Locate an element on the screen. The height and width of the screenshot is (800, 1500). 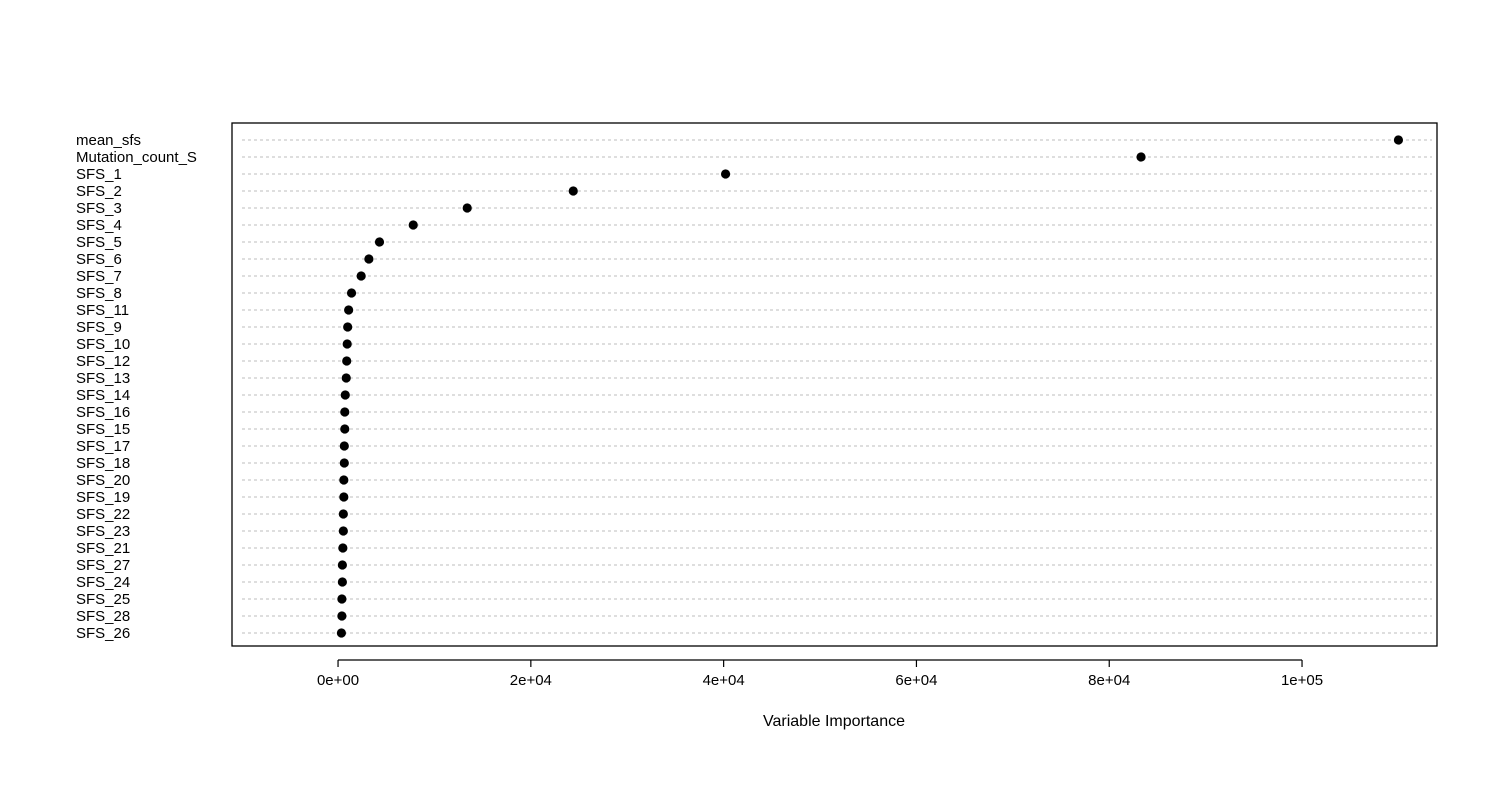
variable-label: Mutation_count_S is located at coordinates (136, 157).